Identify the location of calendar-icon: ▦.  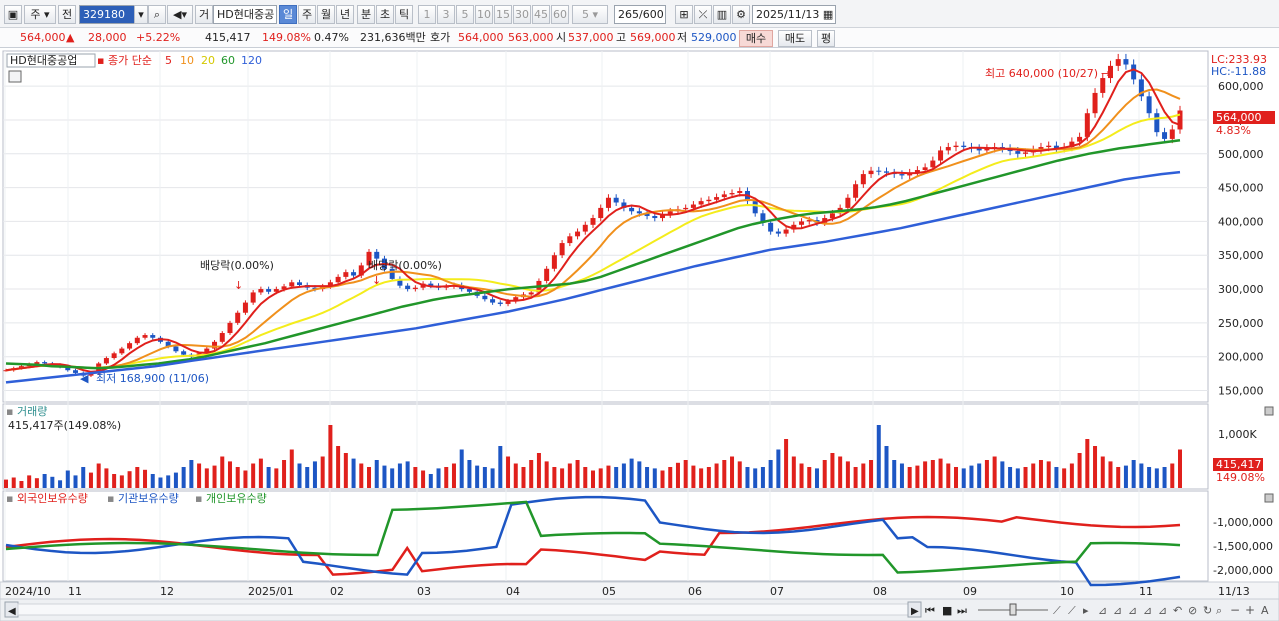
(828, 14).